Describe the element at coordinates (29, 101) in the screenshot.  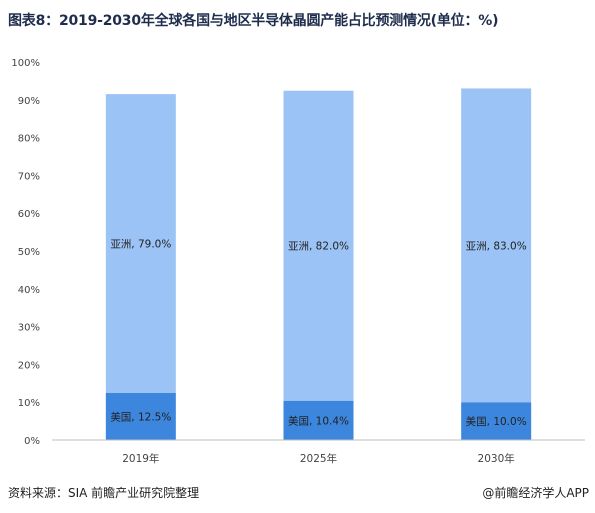
I see `y-tick-label: 90%` at that location.